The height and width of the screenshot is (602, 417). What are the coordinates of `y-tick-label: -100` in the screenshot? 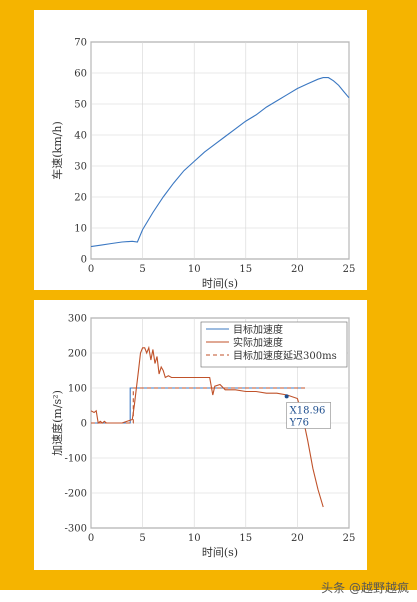 It's located at (76, 459).